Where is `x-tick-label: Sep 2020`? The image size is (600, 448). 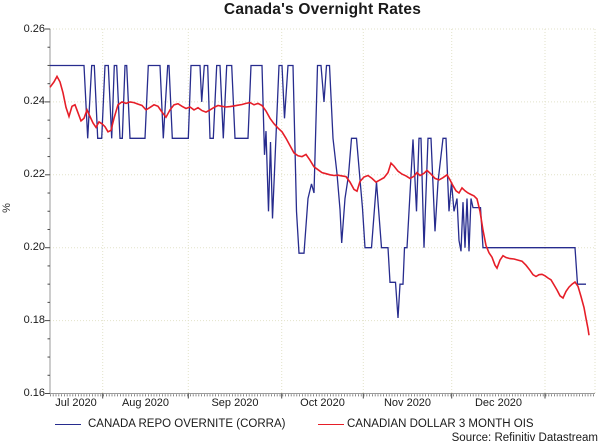 x-tick-label: Sep 2020 is located at coordinates (235, 403).